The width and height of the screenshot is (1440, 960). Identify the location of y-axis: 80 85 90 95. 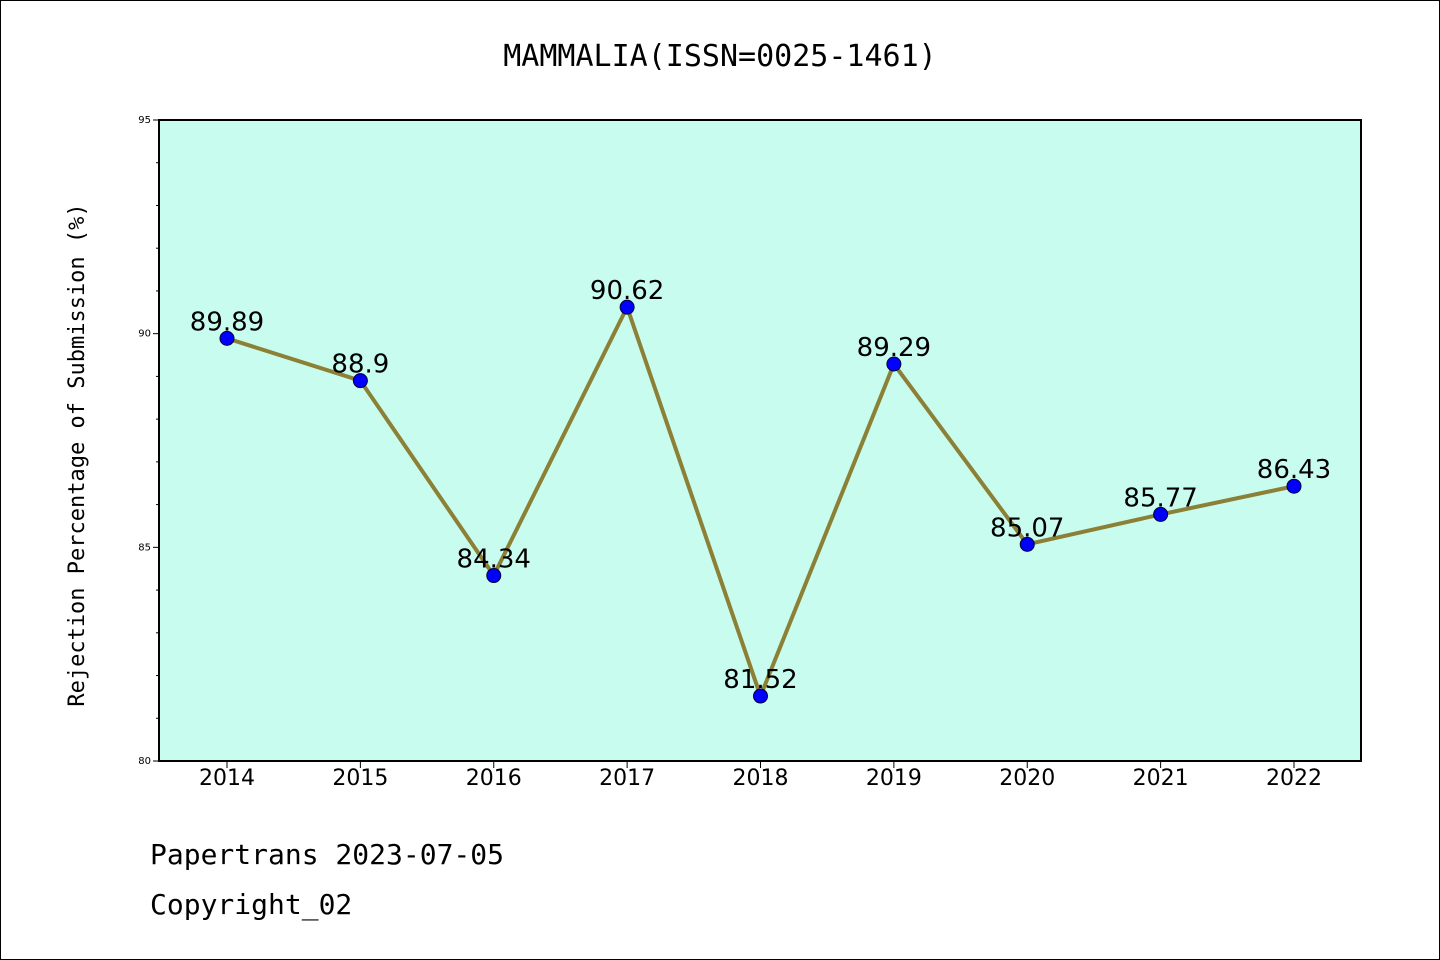
(148, 441).